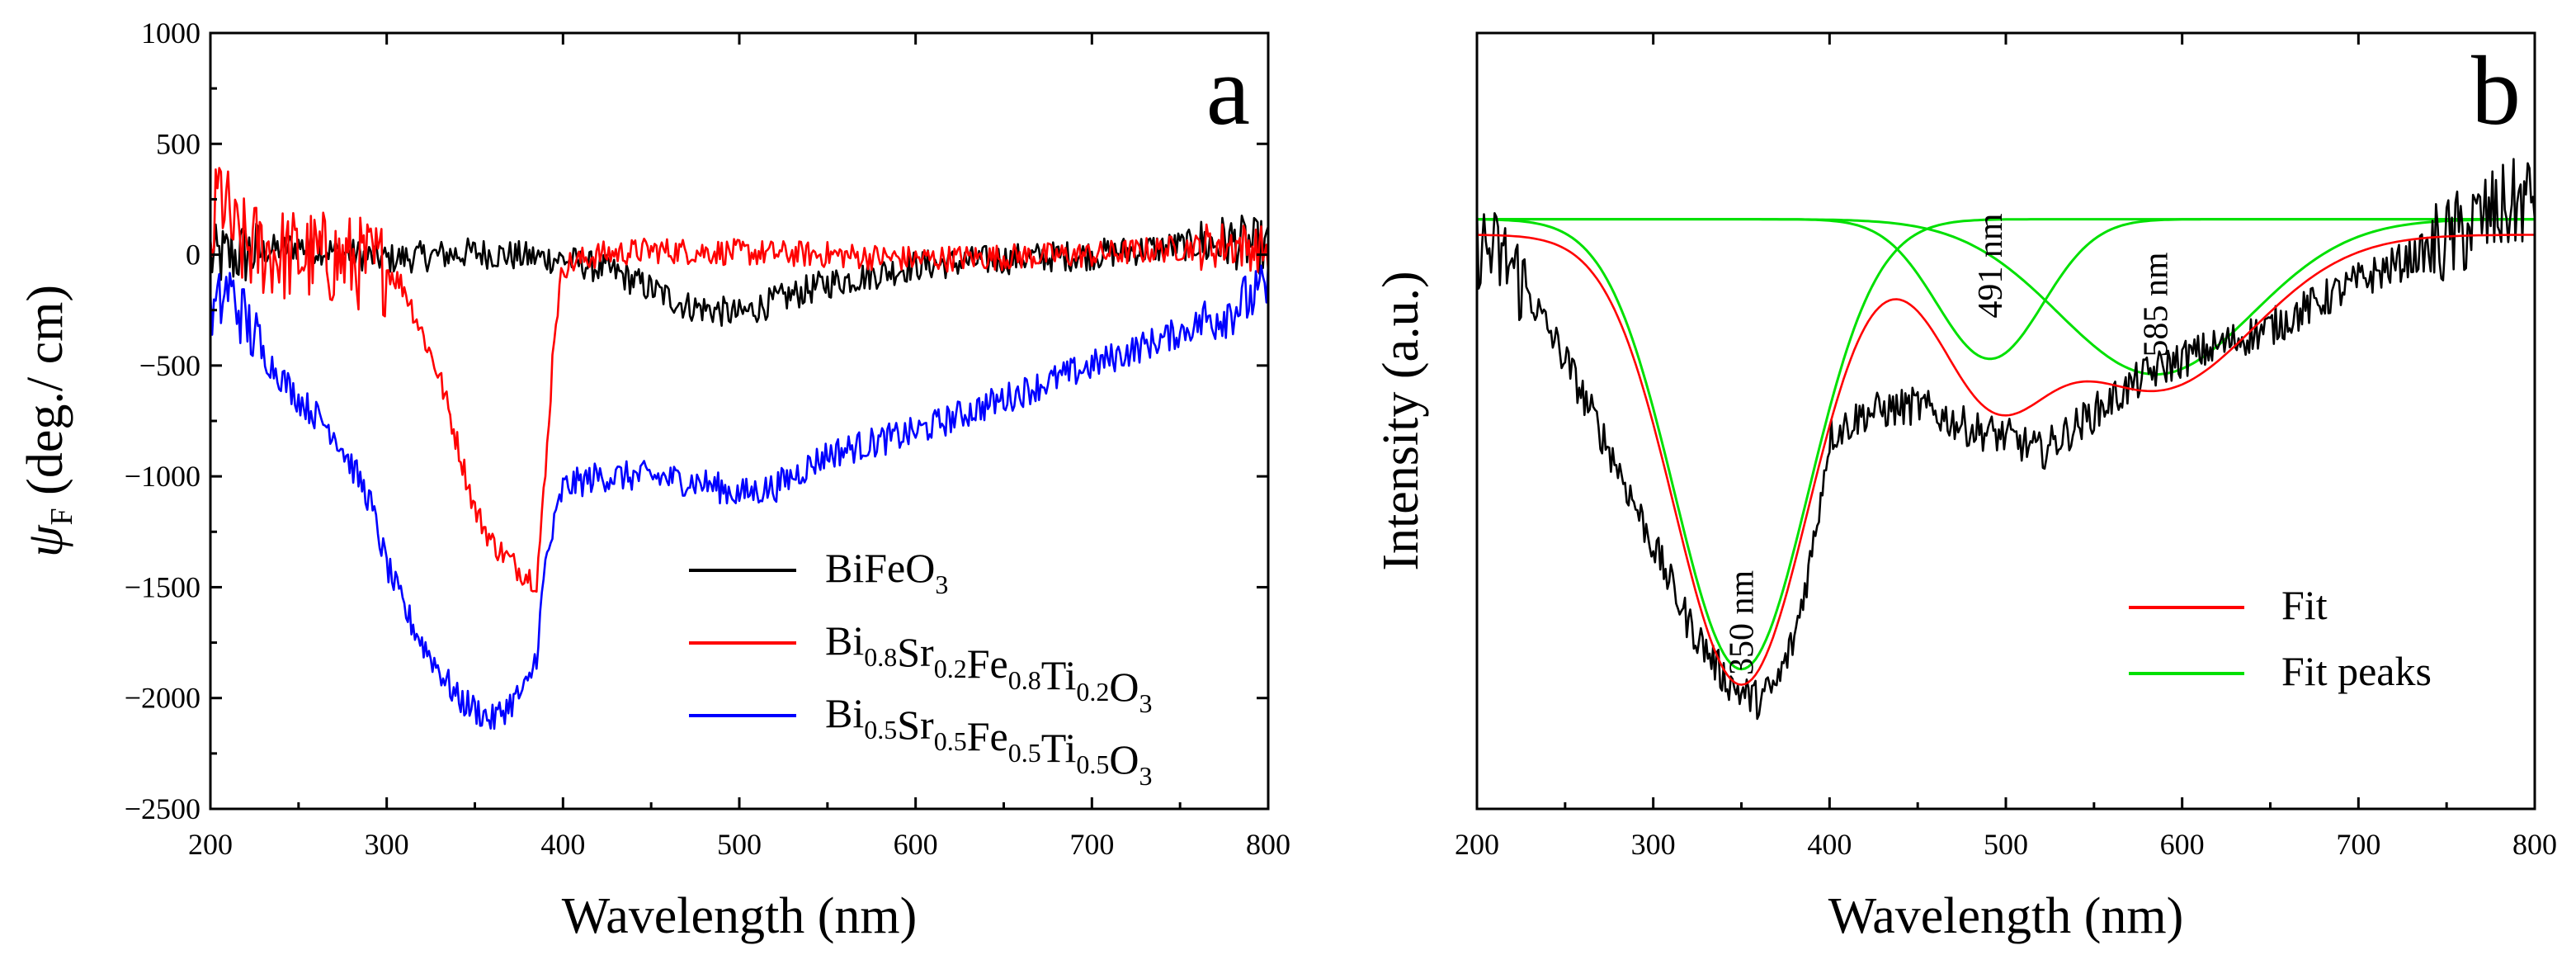 Image resolution: width=2576 pixels, height=969 pixels. Describe the element at coordinates (1653, 844) in the screenshot. I see `panel-b-x-tick-label: 300` at that location.